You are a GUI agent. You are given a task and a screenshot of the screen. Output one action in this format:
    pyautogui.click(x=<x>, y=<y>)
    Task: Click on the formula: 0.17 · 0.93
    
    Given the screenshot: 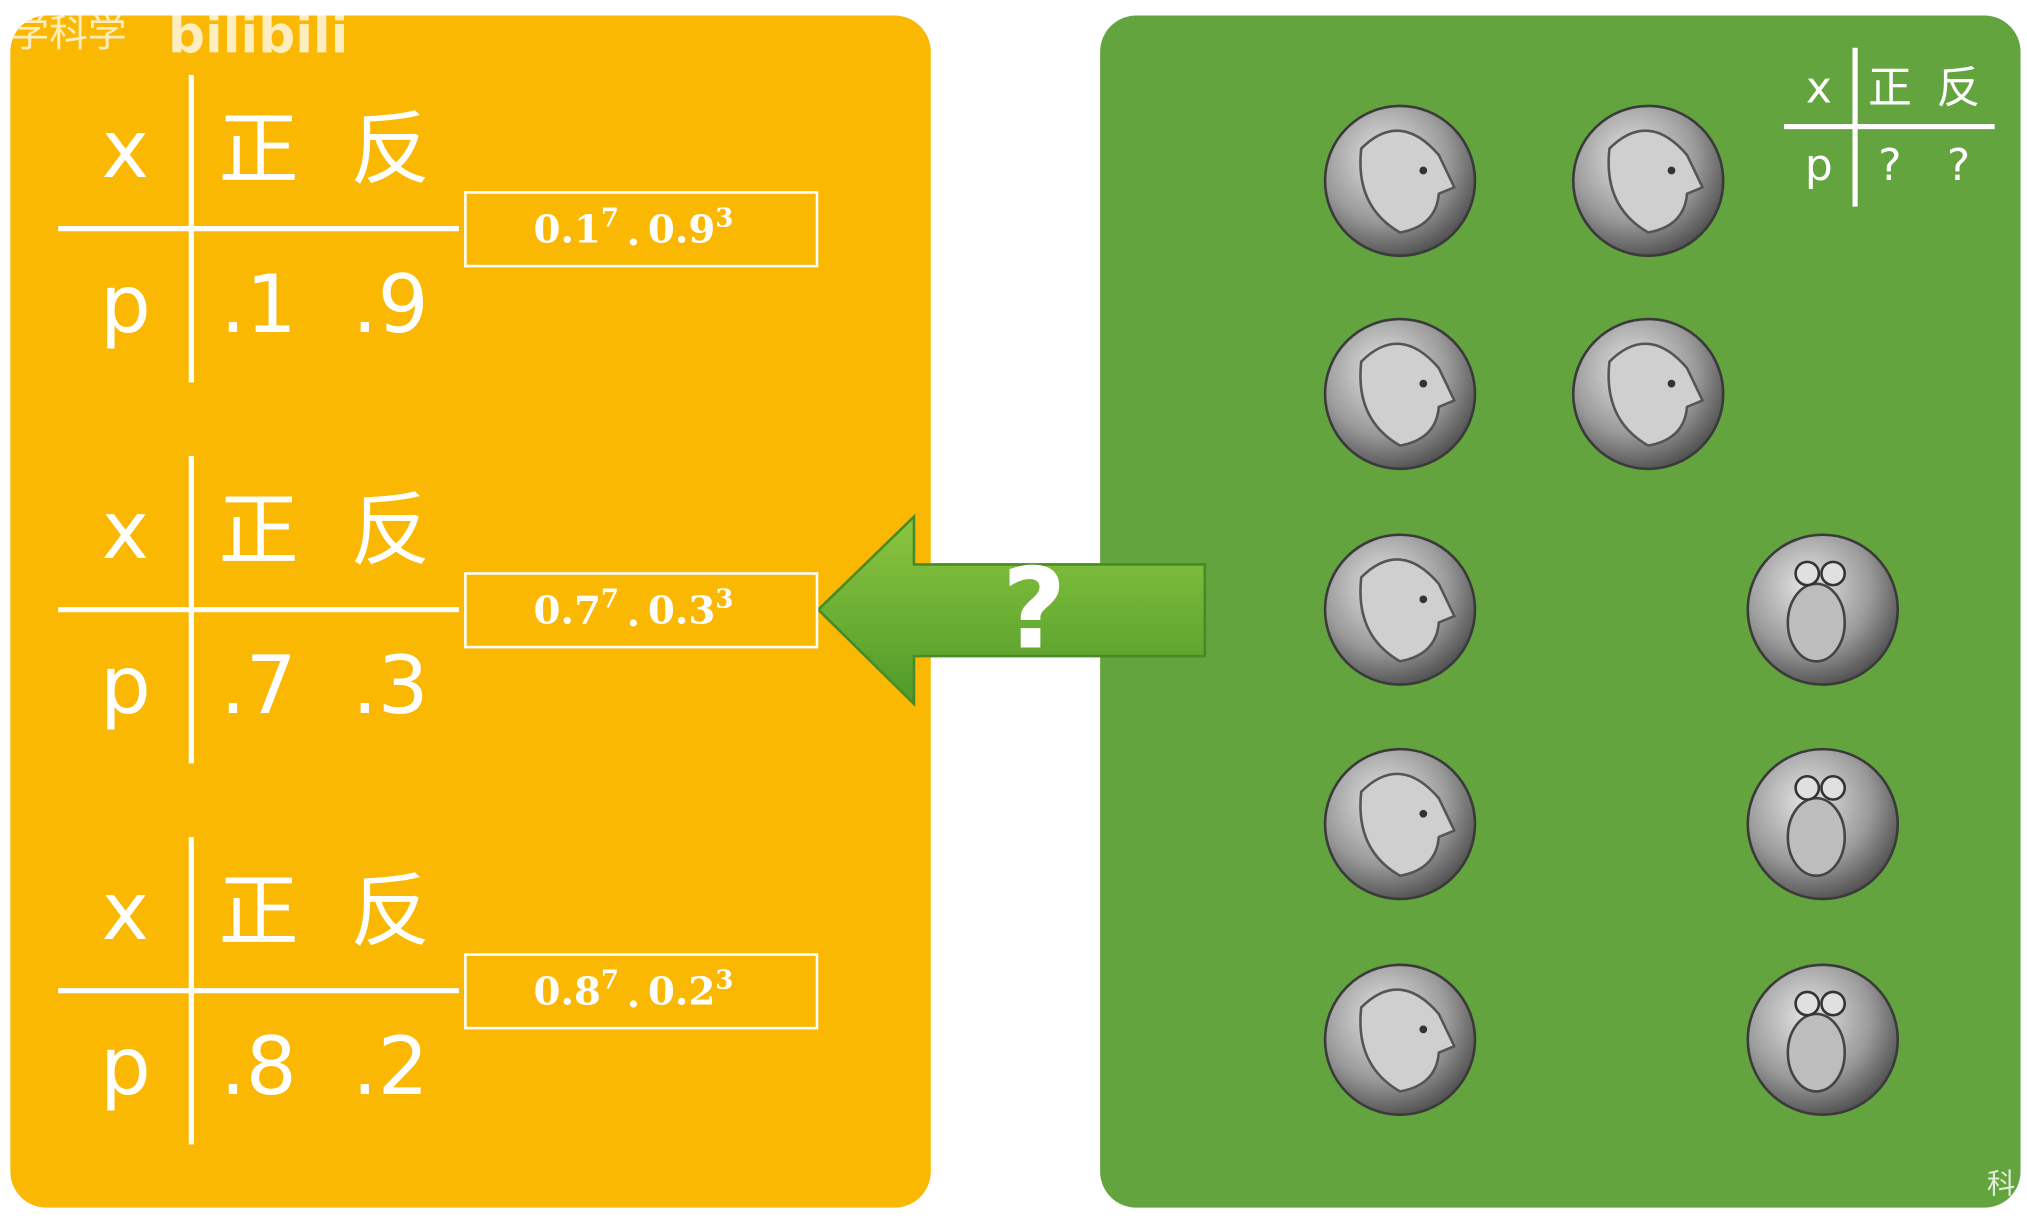 What is the action you would take?
    pyautogui.click(x=633, y=235)
    